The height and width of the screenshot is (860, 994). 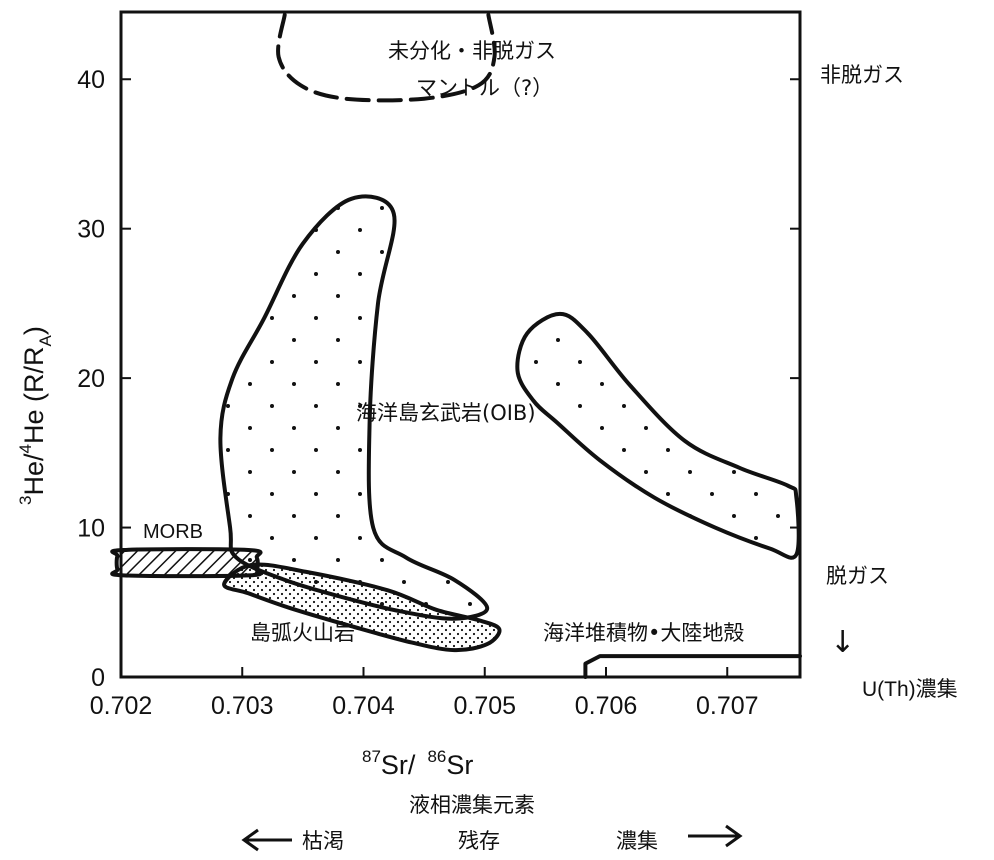 I want to click on label-nondegassed: 非脱ガス, so click(x=862, y=75).